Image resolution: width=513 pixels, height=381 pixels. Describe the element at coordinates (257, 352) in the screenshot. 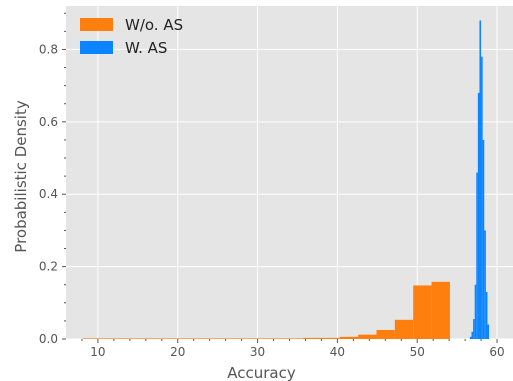

I see `x-tick-label: 30` at that location.